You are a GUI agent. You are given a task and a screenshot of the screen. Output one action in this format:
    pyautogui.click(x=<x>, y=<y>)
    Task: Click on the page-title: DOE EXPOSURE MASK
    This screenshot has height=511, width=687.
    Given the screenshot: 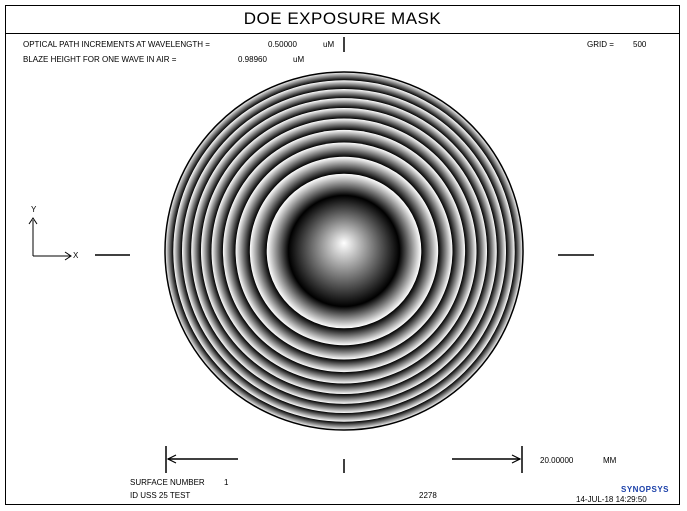 What is the action you would take?
    pyautogui.click(x=342, y=18)
    